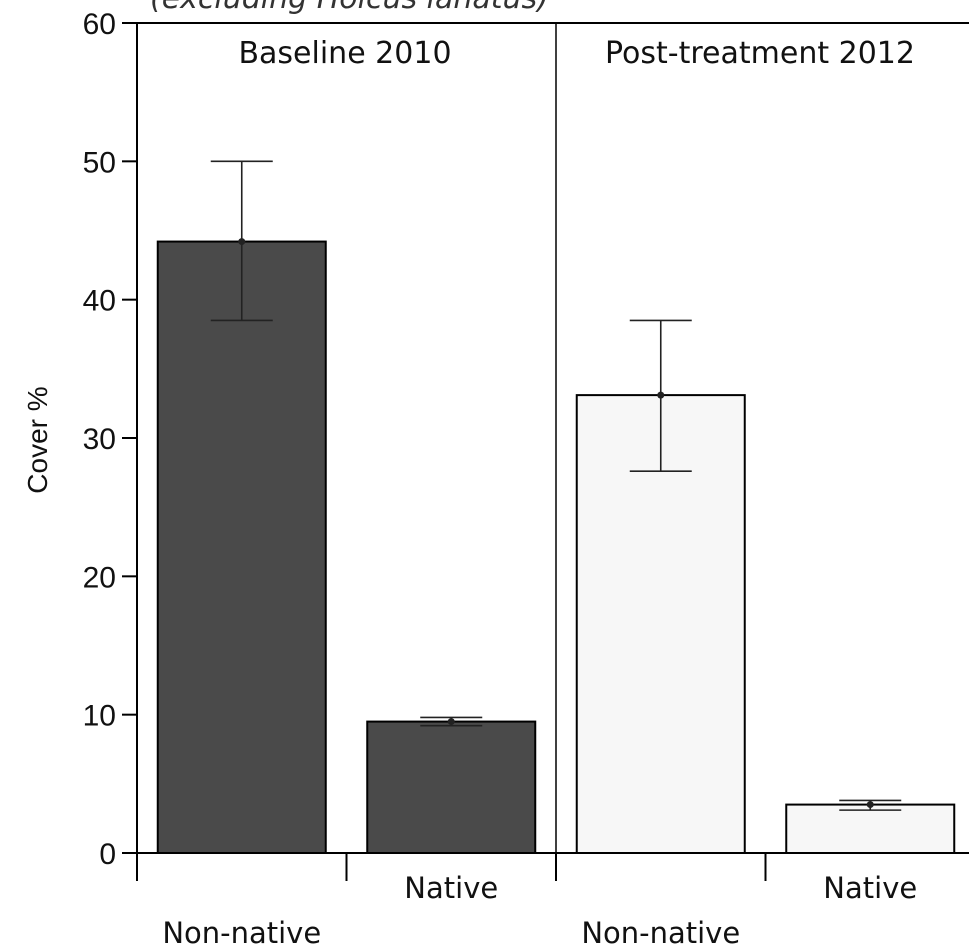 The image size is (969, 950). What do you see at coordinates (99, 577) in the screenshot?
I see `y-tick-label: 20` at bounding box center [99, 577].